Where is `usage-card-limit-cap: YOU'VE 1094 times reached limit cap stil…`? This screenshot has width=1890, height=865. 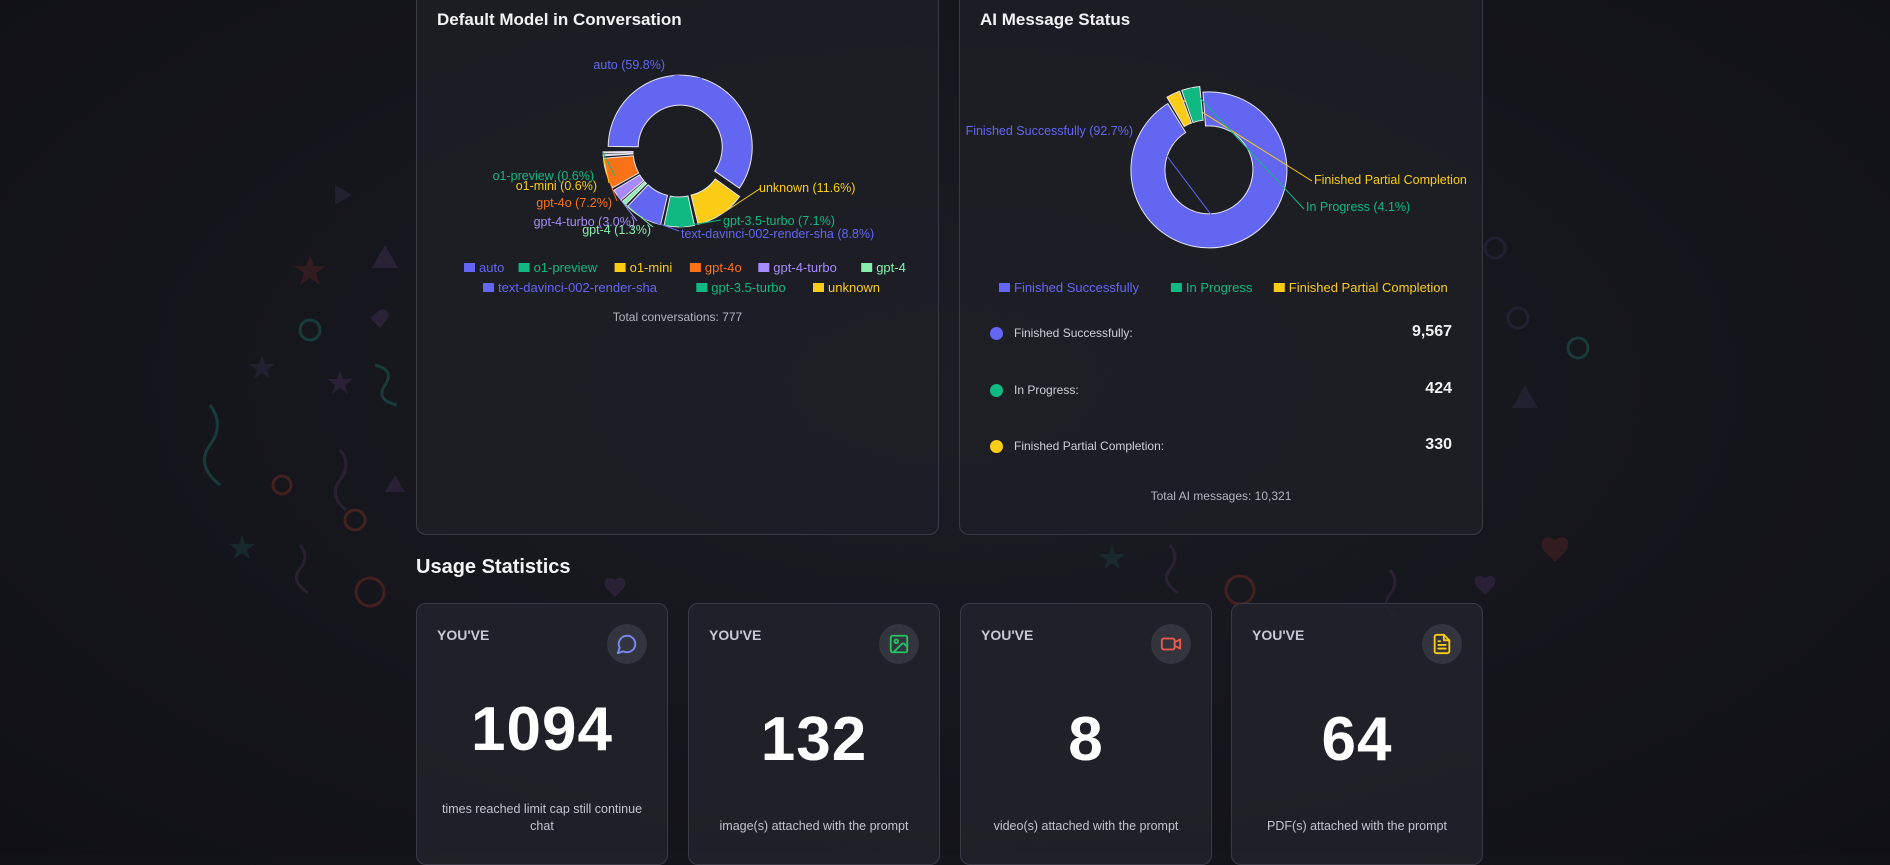
usage-card-limit-cap: YOU'VE 1094 times reached limit cap stil… is located at coordinates (542, 734).